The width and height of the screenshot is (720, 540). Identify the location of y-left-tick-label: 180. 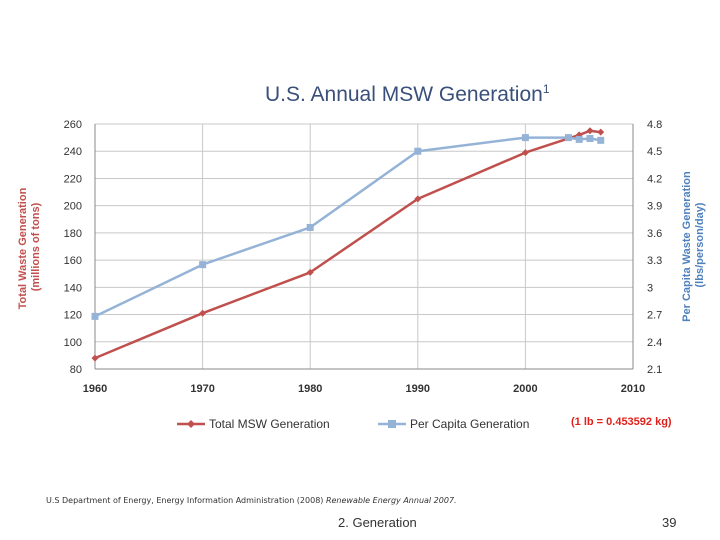
(73, 234).